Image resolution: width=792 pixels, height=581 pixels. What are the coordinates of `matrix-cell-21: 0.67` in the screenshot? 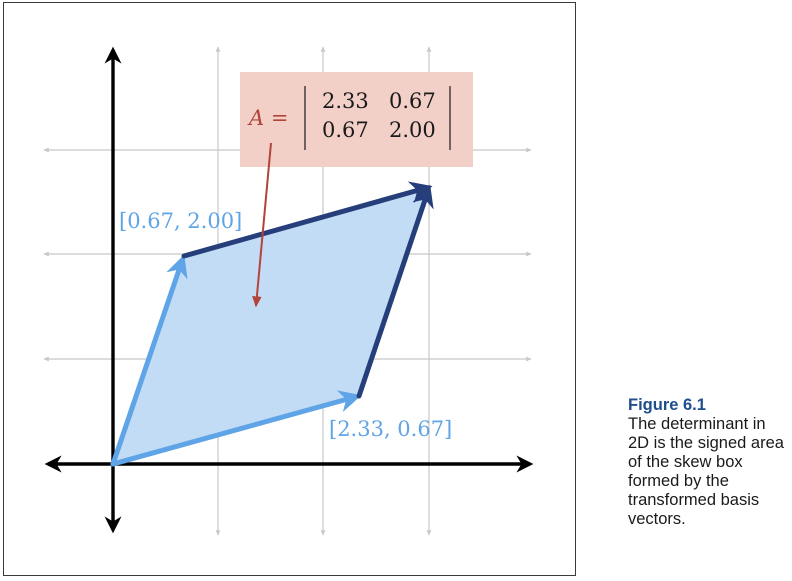 It's located at (345, 130).